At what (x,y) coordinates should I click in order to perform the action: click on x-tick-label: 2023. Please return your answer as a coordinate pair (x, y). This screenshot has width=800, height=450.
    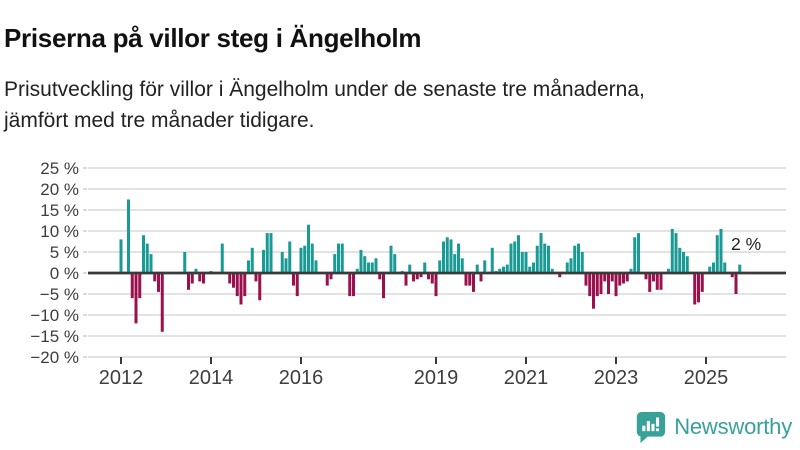
    Looking at the image, I should click on (616, 378).